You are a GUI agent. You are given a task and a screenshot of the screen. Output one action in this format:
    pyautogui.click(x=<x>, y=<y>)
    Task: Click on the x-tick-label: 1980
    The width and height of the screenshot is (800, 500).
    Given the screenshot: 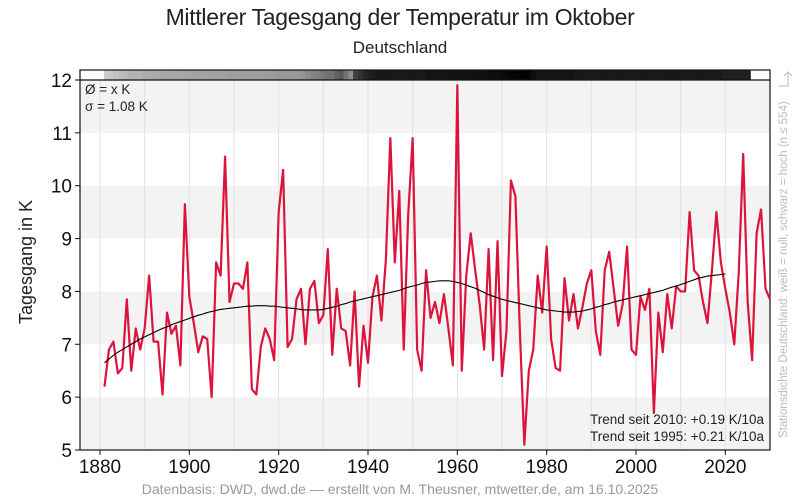 What is the action you would take?
    pyautogui.click(x=547, y=467)
    